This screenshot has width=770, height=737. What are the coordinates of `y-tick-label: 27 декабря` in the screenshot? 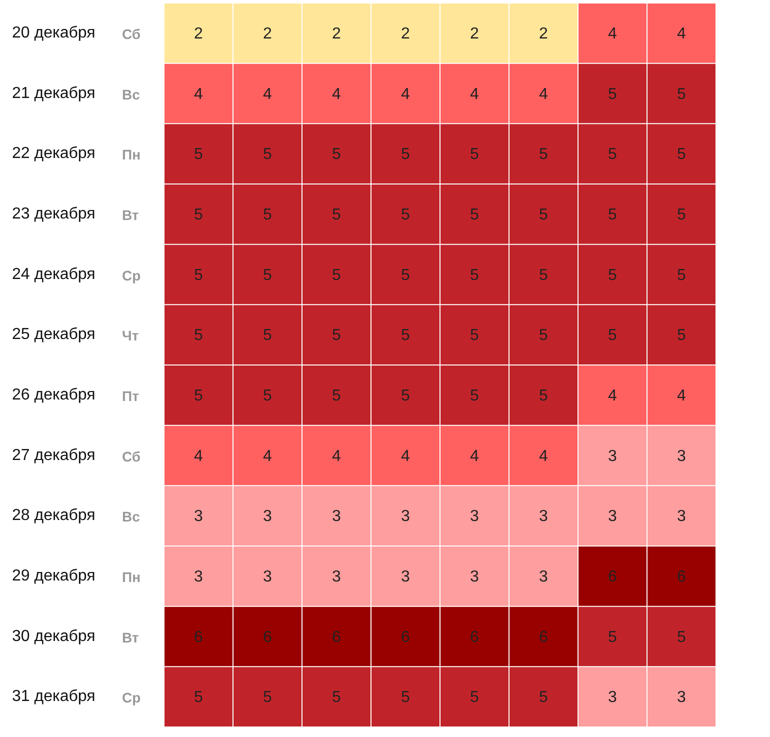 It's located at (54, 455).